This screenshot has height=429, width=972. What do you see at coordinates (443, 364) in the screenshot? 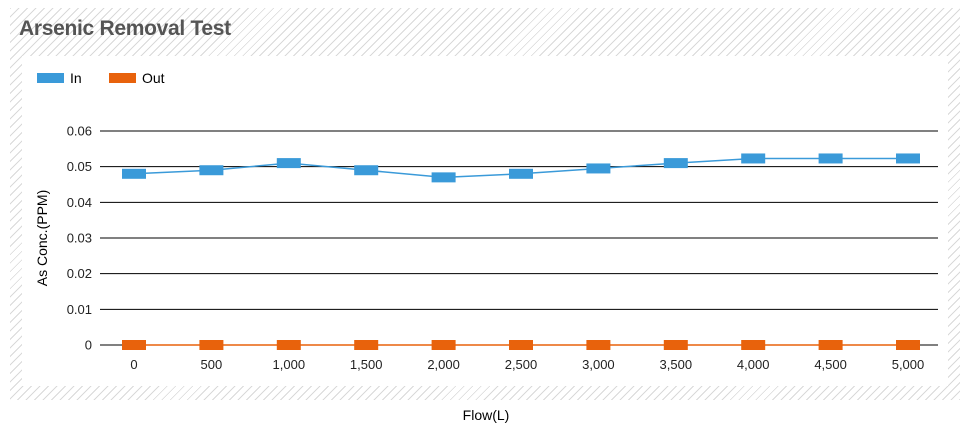
I see `x-tick-label: 2,000` at bounding box center [443, 364].